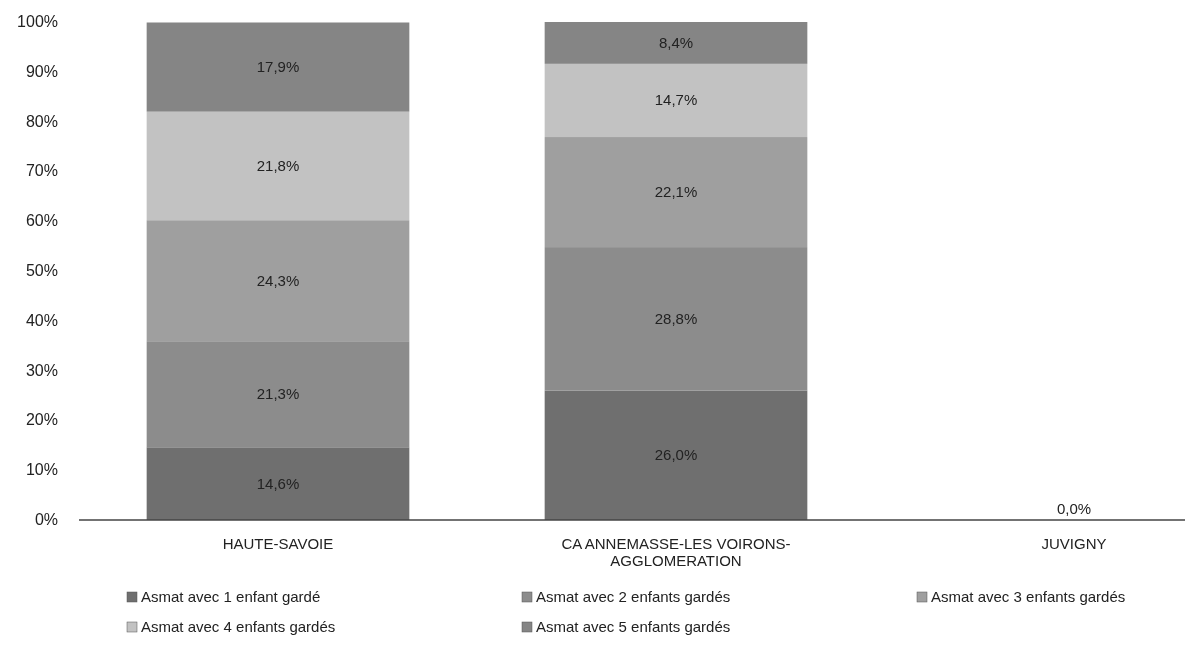 The height and width of the screenshot is (650, 1185). What do you see at coordinates (41, 71) in the screenshot?
I see `y-tick-label: 90%` at bounding box center [41, 71].